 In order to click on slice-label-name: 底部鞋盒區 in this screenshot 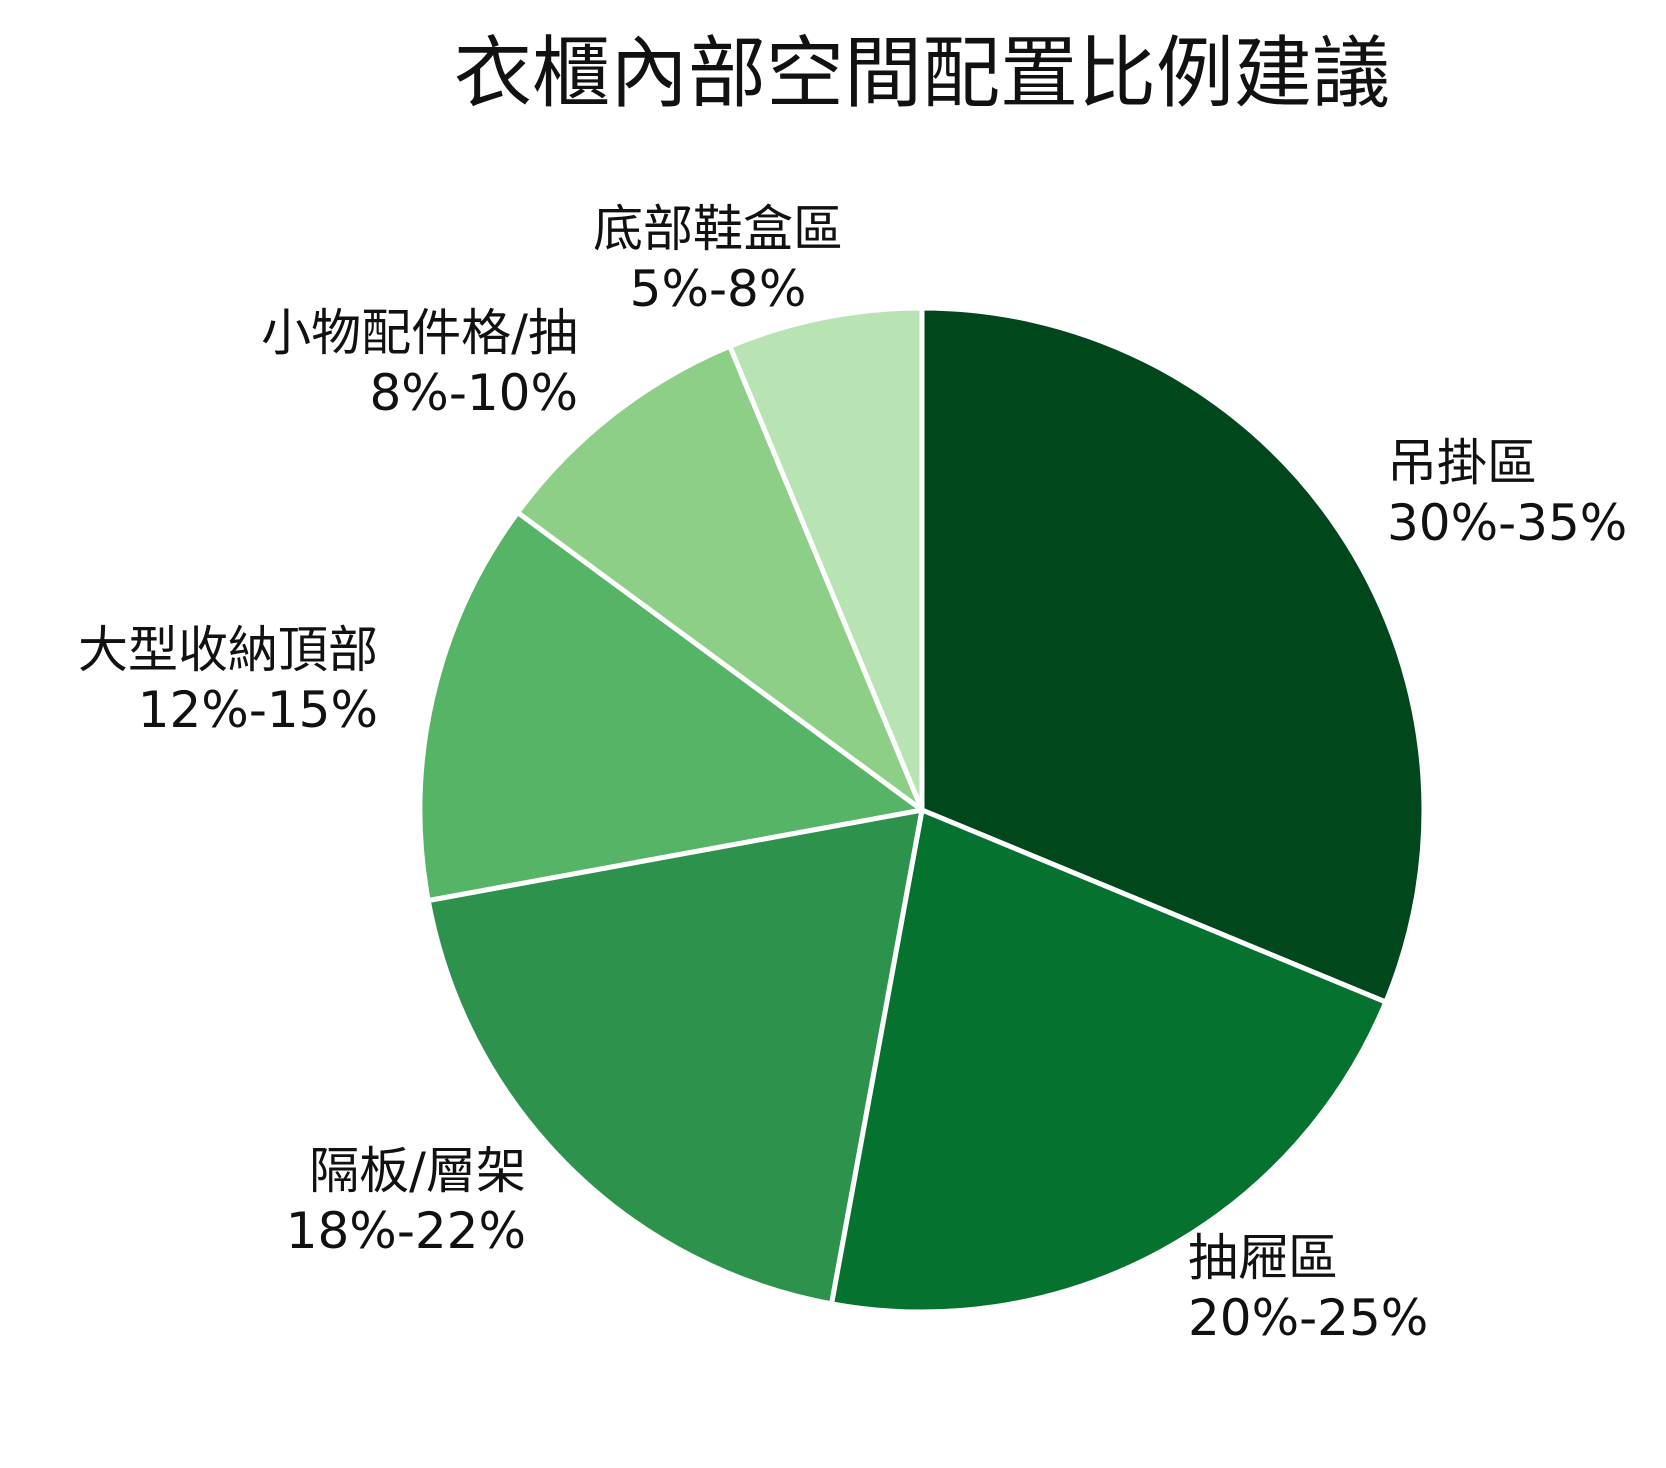, I will do `click(718, 229)`.